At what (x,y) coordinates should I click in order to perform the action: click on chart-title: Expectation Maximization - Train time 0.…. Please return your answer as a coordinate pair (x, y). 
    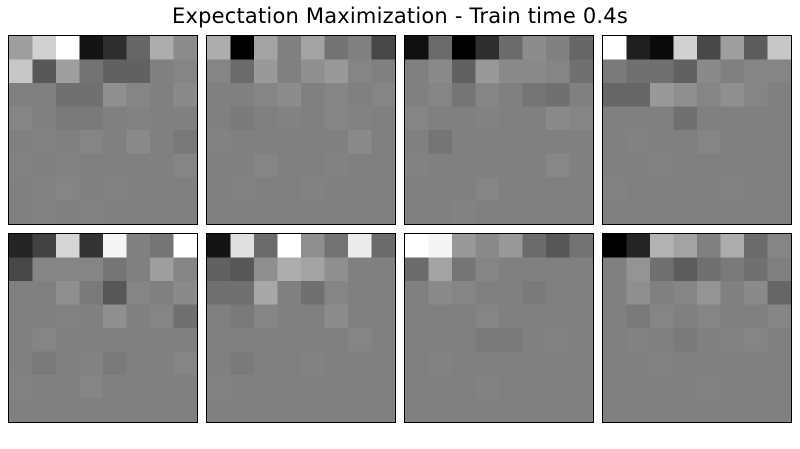
    Looking at the image, I should click on (399, 16).